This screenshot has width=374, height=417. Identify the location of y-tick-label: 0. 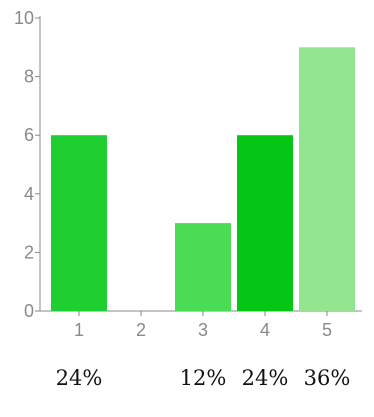
(29, 311).